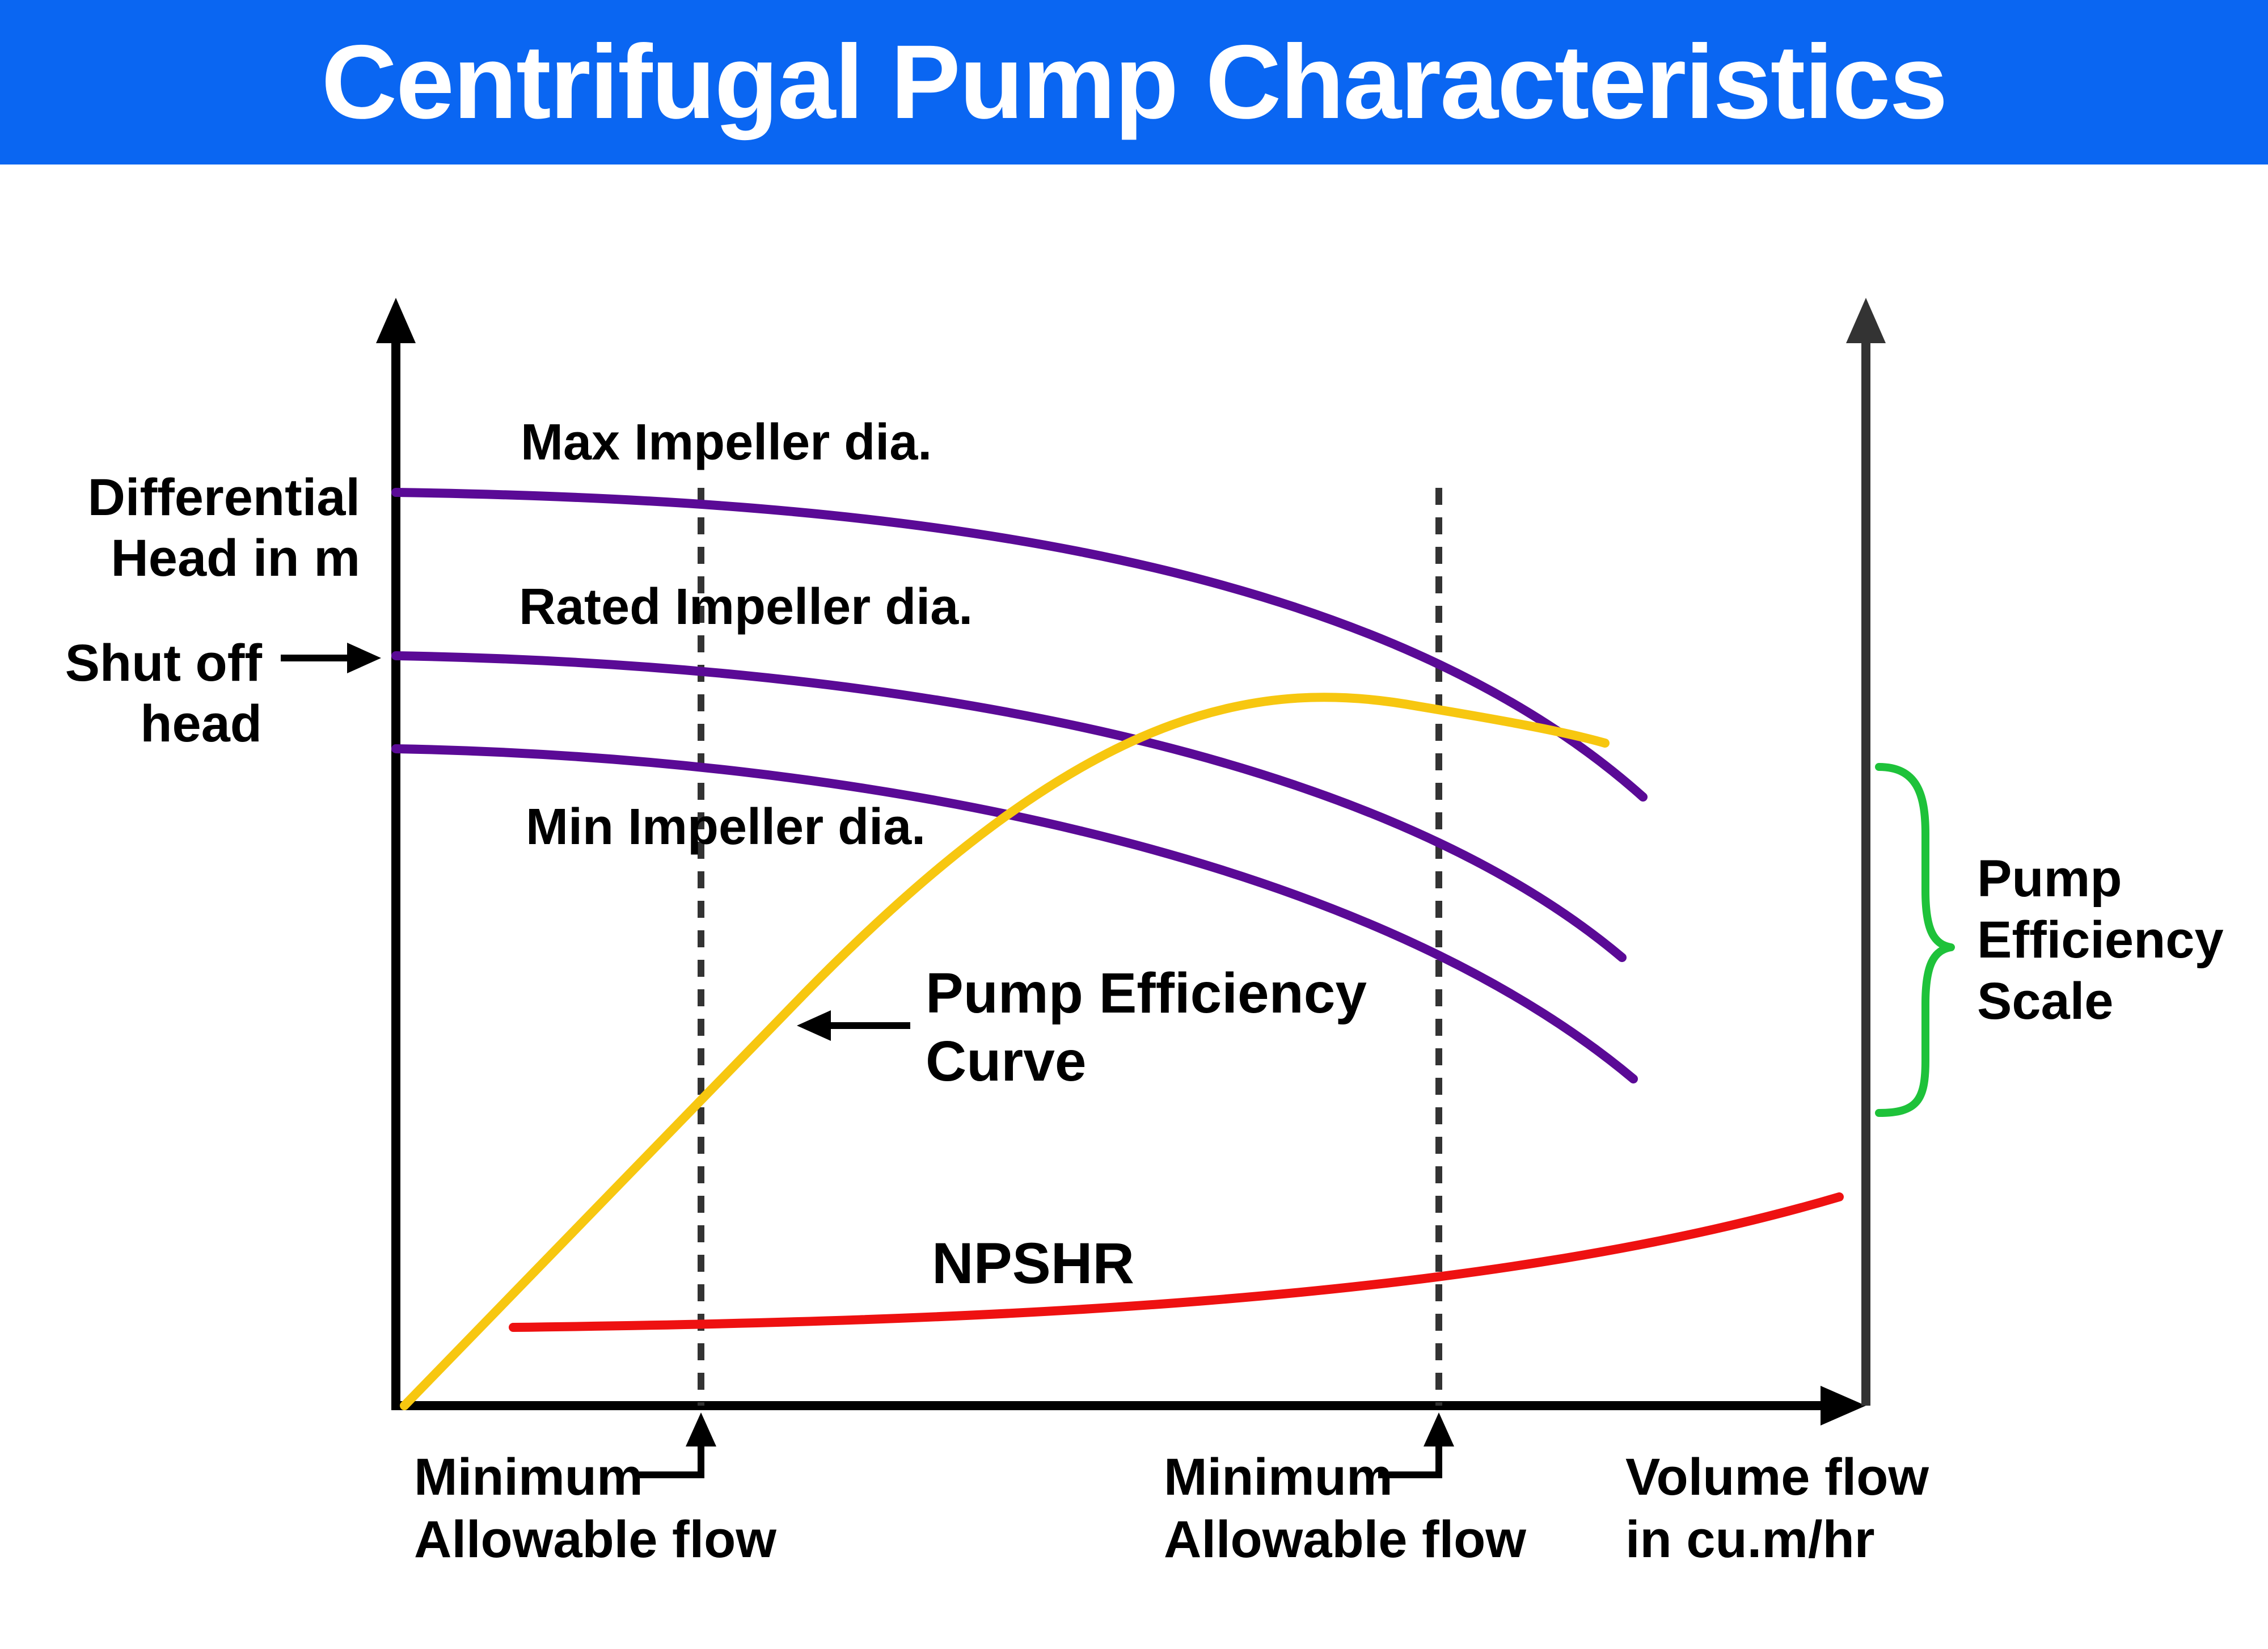 Image resolution: width=2268 pixels, height=1649 pixels. I want to click on min-flow-right-arrow-head, so click(1439, 1429).